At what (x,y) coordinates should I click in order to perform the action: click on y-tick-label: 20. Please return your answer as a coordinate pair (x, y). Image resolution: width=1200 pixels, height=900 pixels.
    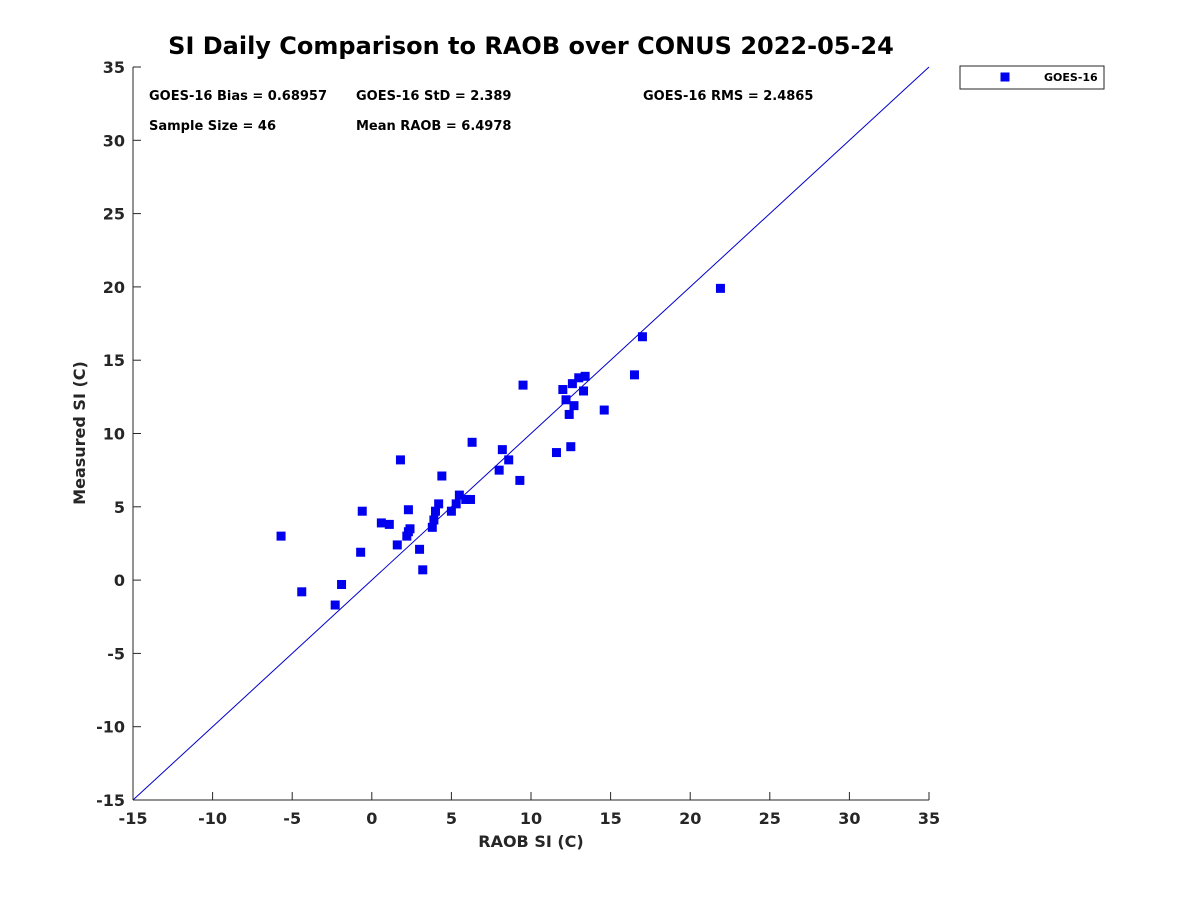
    Looking at the image, I should click on (114, 287).